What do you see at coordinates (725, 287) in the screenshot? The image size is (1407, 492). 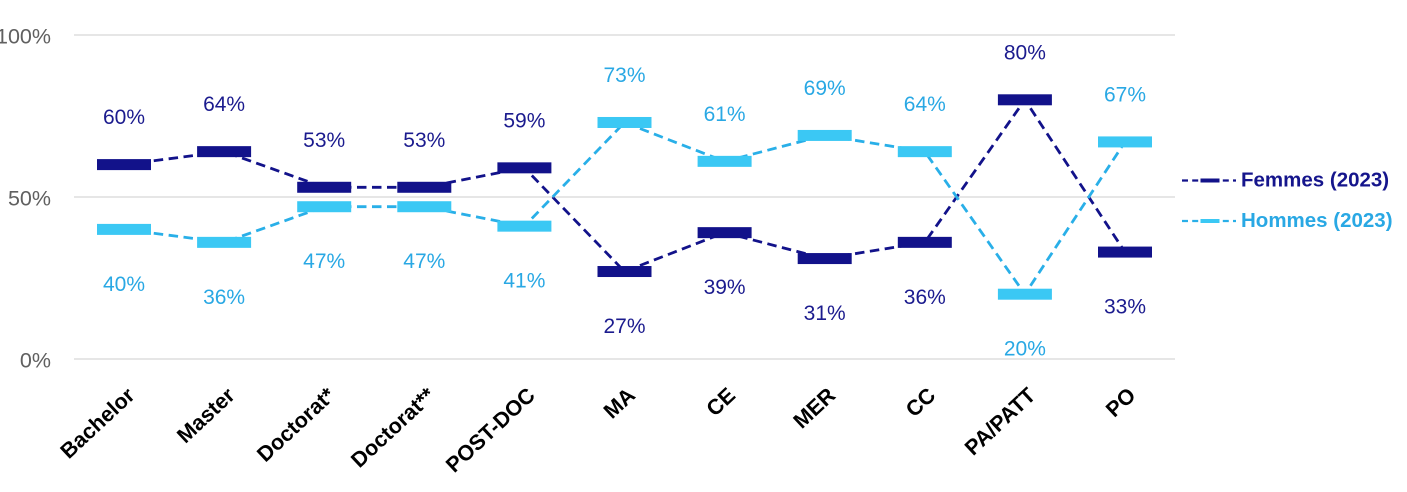 I see `svg-text: 39%` at bounding box center [725, 287].